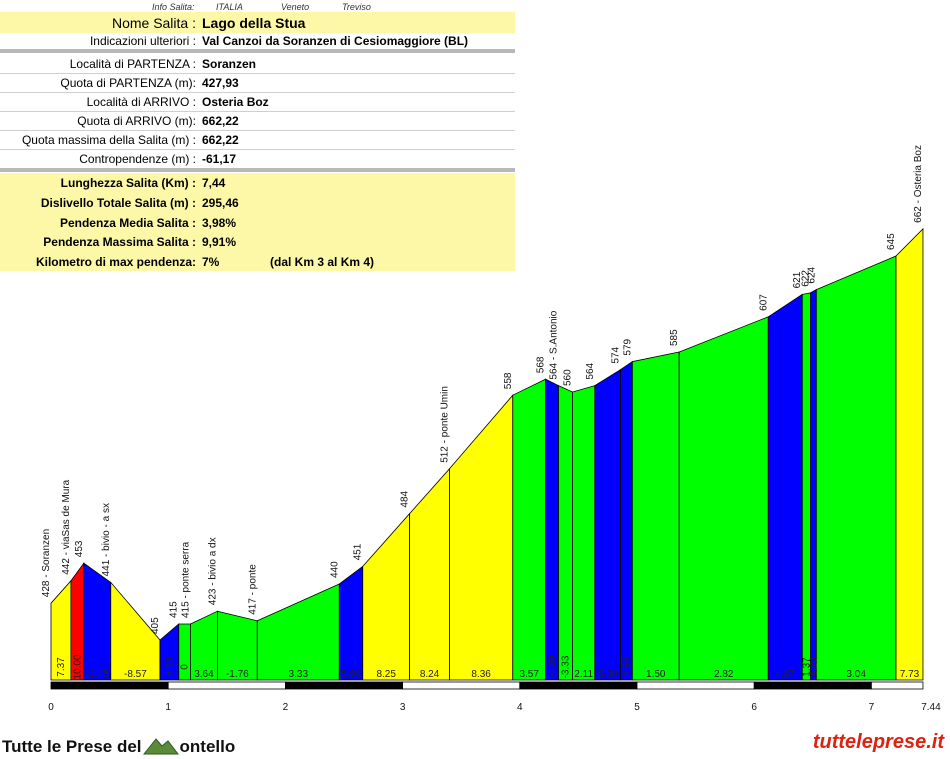 The width and height of the screenshot is (950, 759). Describe the element at coordinates (286, 707) in the screenshot. I see `x-tick-label: 2` at that location.